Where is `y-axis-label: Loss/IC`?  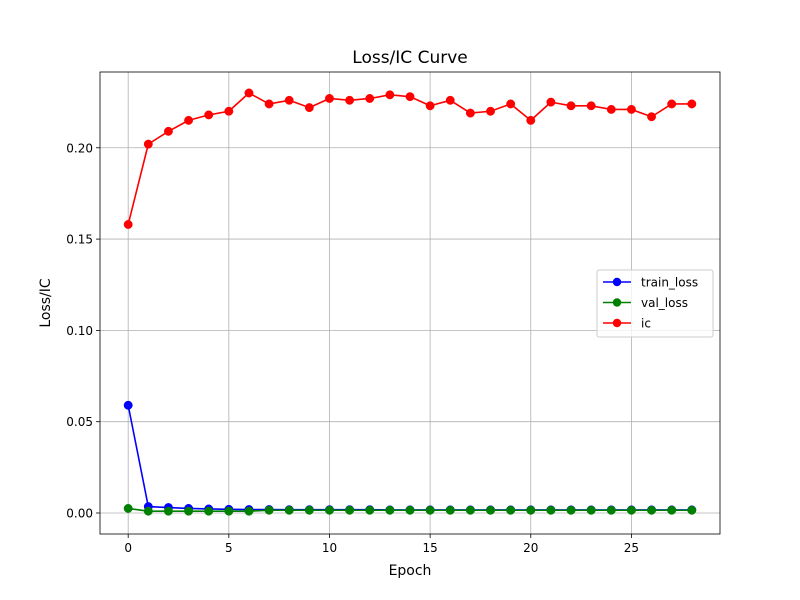
y-axis-label: Loss/IC is located at coordinates (46, 303).